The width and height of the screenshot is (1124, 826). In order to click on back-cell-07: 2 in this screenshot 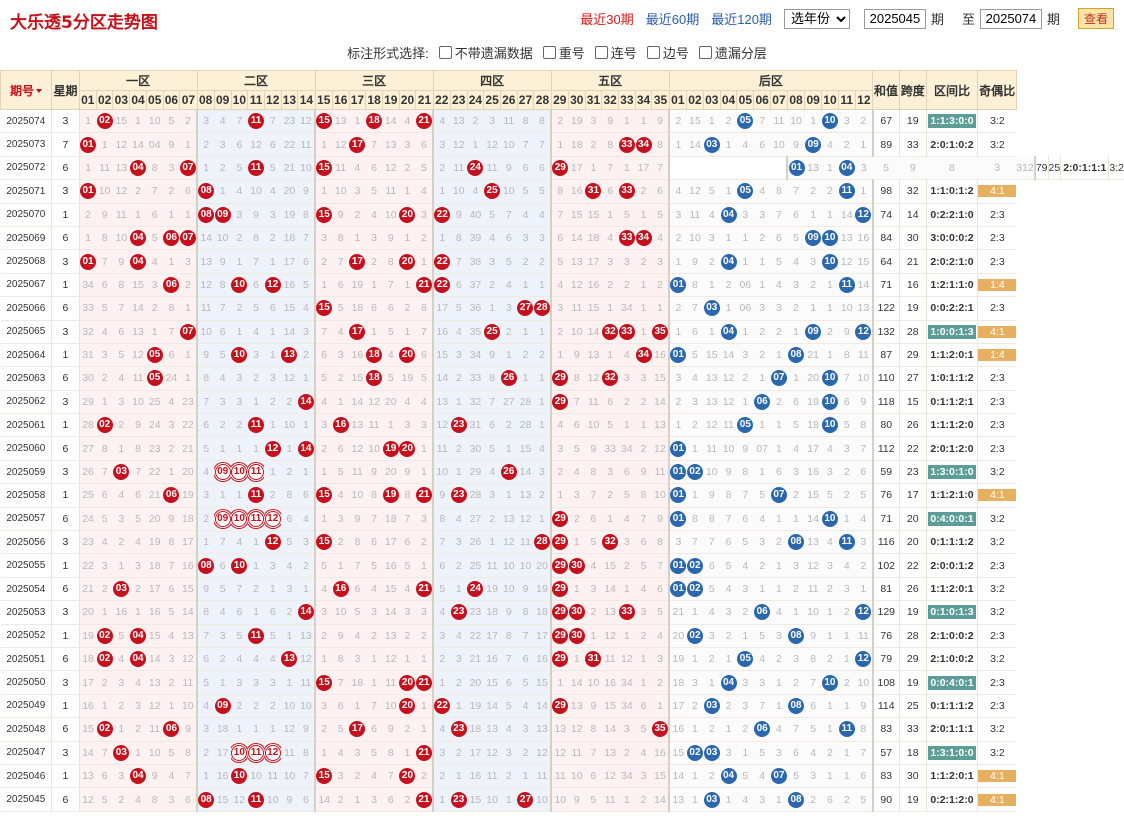, I will do `click(779, 402)`.